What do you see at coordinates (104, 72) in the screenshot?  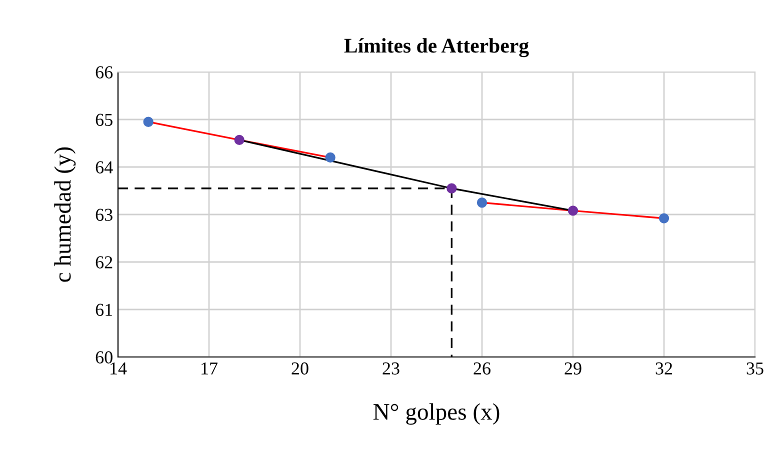 I see `y-tick-label: 66` at bounding box center [104, 72].